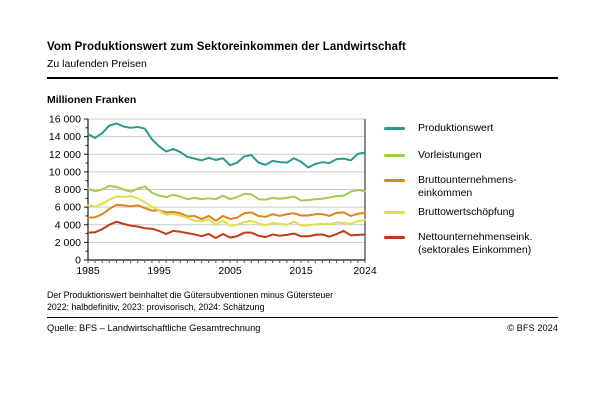 Image resolution: width=606 pixels, height=402 pixels. What do you see at coordinates (88, 271) in the screenshot?
I see `svg-text: 1985` at bounding box center [88, 271].